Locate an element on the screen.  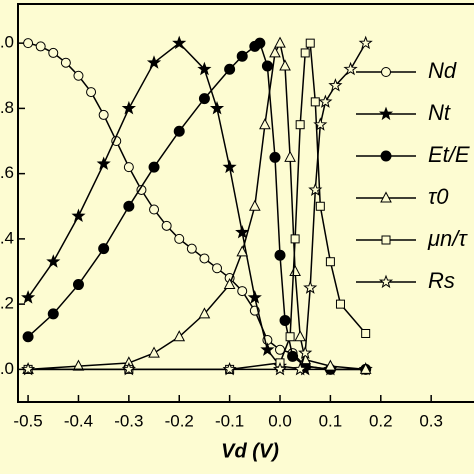
y-tick-label: 1.0 is located at coordinates (7, 42).